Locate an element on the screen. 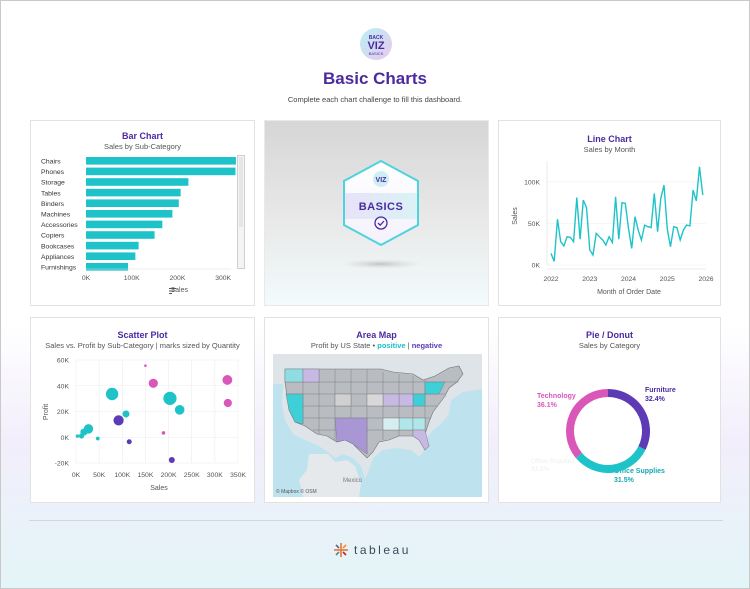 This screenshot has height=589, width=750. line-chart-title: Line Chart is located at coordinates (609, 139).